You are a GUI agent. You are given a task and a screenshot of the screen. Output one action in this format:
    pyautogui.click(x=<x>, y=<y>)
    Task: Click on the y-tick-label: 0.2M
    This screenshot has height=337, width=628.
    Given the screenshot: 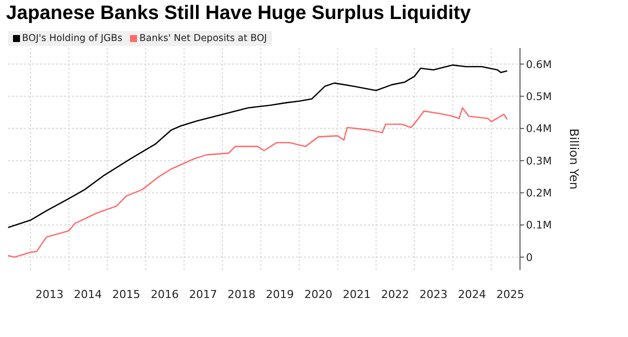 What is the action you would take?
    pyautogui.click(x=539, y=194)
    